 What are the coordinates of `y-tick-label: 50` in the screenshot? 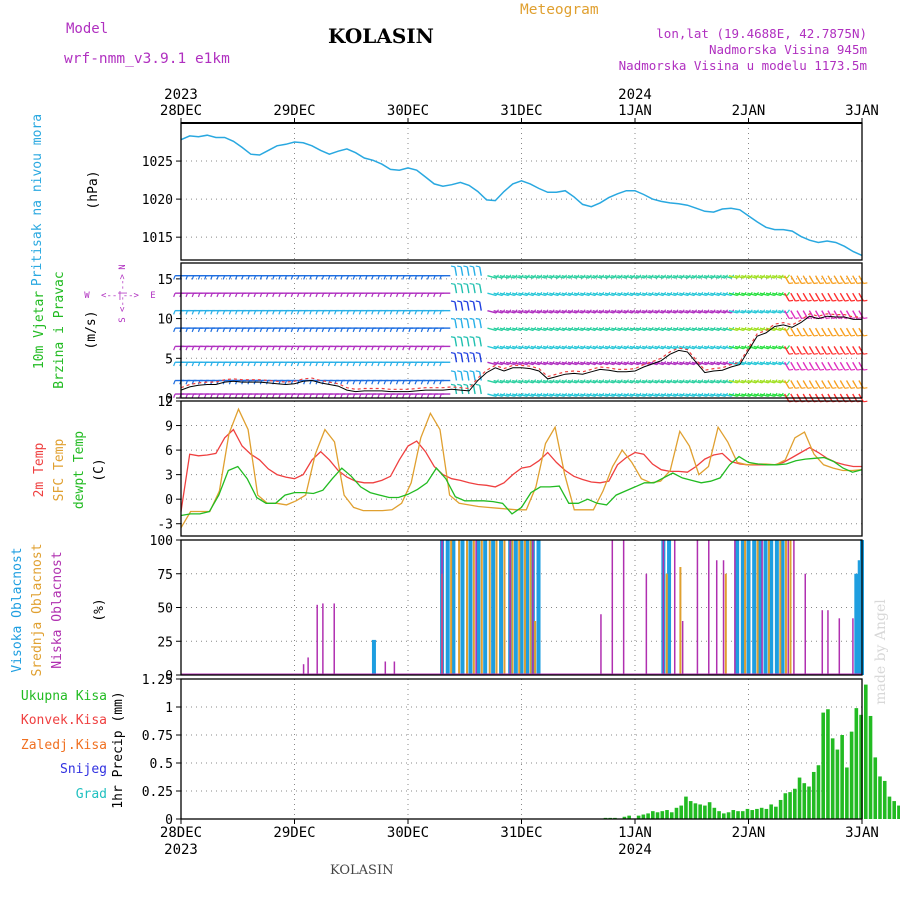 It's located at (165, 609).